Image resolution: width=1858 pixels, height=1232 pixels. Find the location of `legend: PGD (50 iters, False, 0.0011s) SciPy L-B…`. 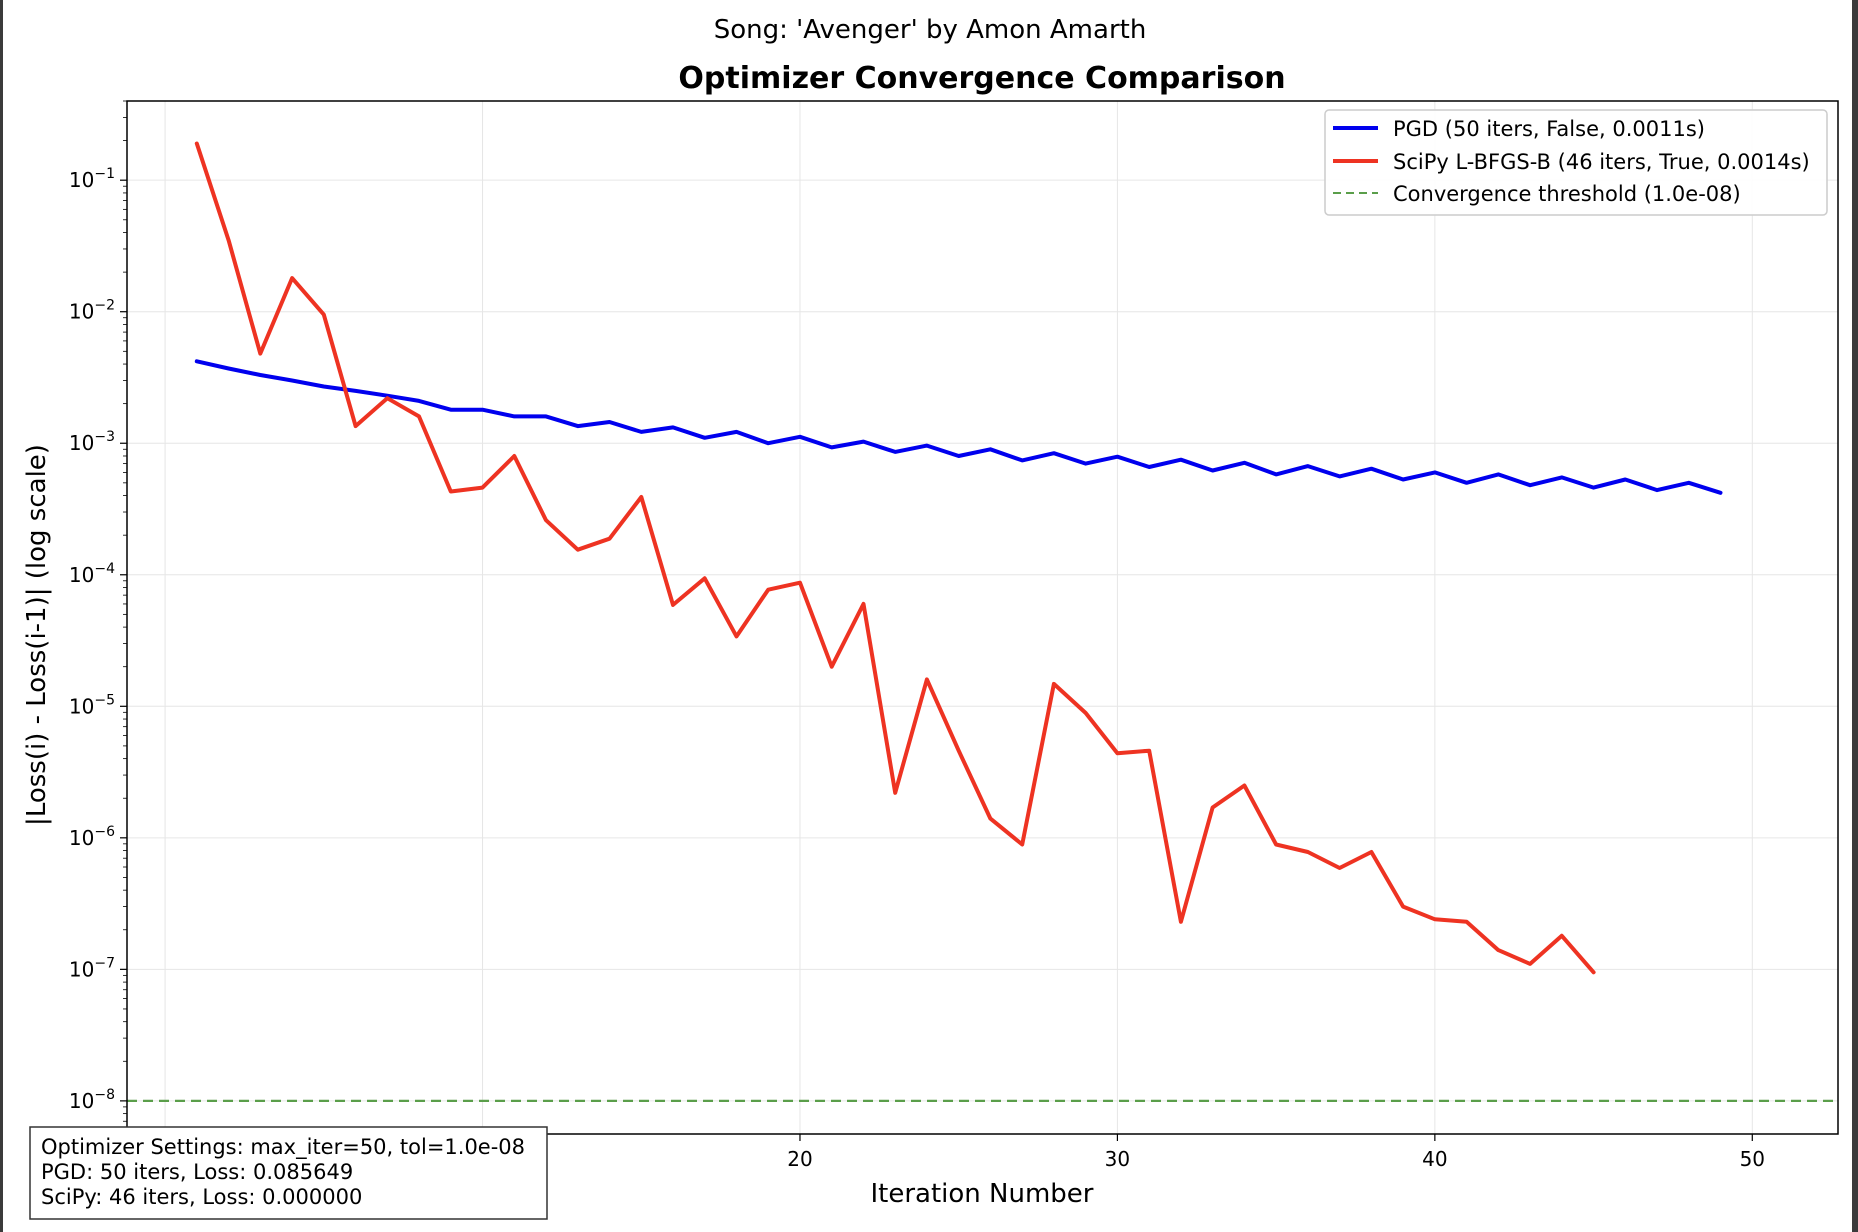

legend: PGD (50 iters, False, 0.0011s) SciPy L-B… is located at coordinates (1576, 162).